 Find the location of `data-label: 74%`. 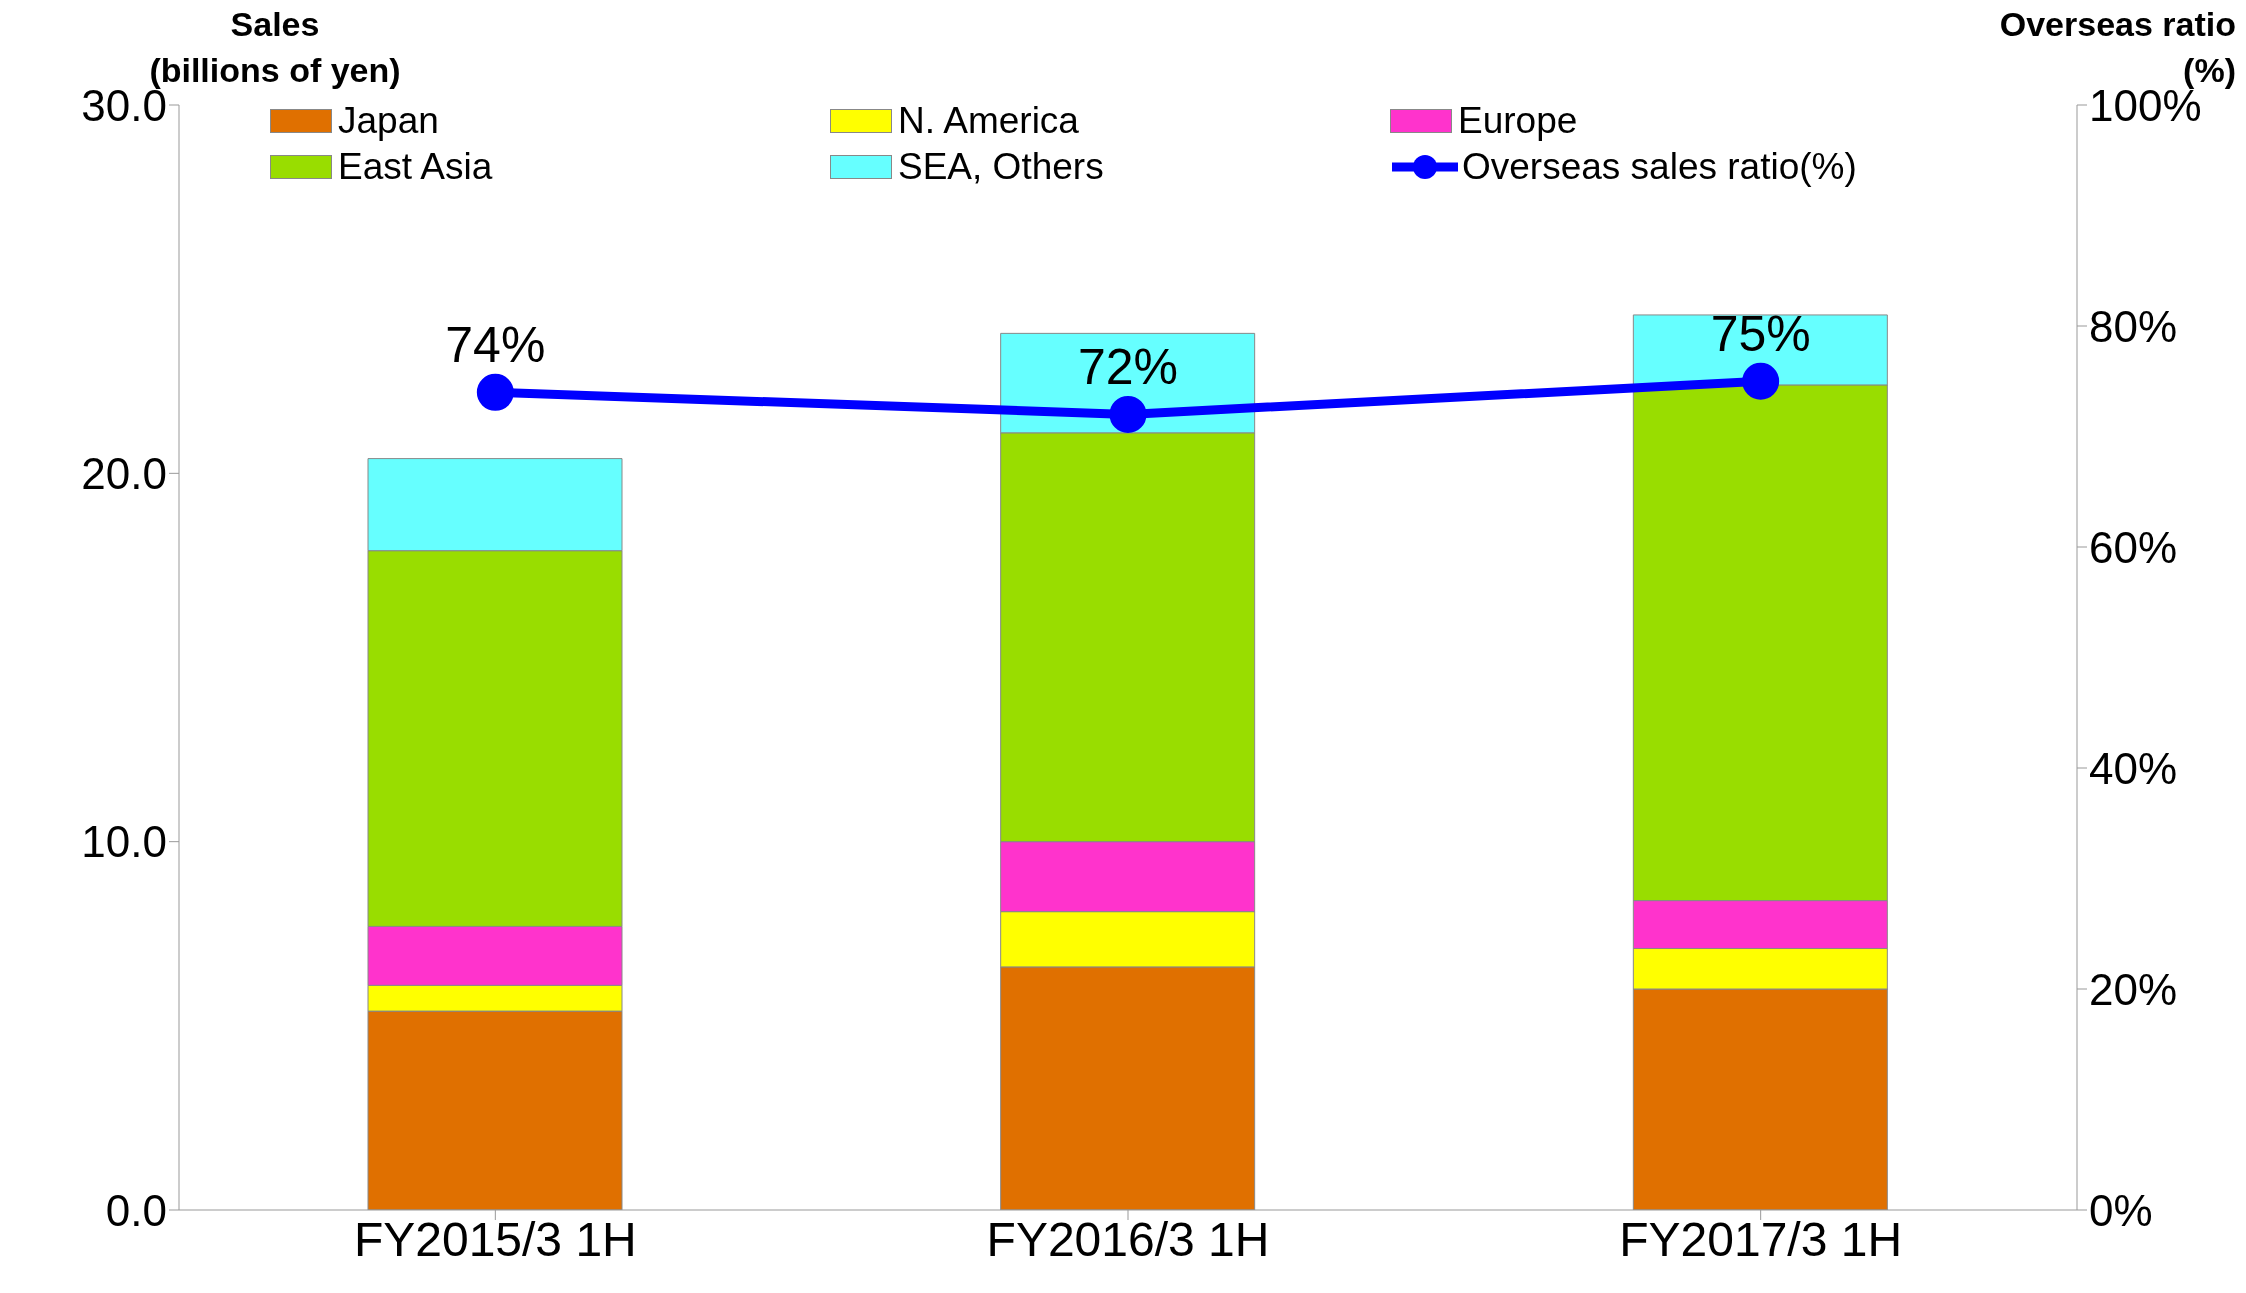

data-label: 74% is located at coordinates (495, 345).